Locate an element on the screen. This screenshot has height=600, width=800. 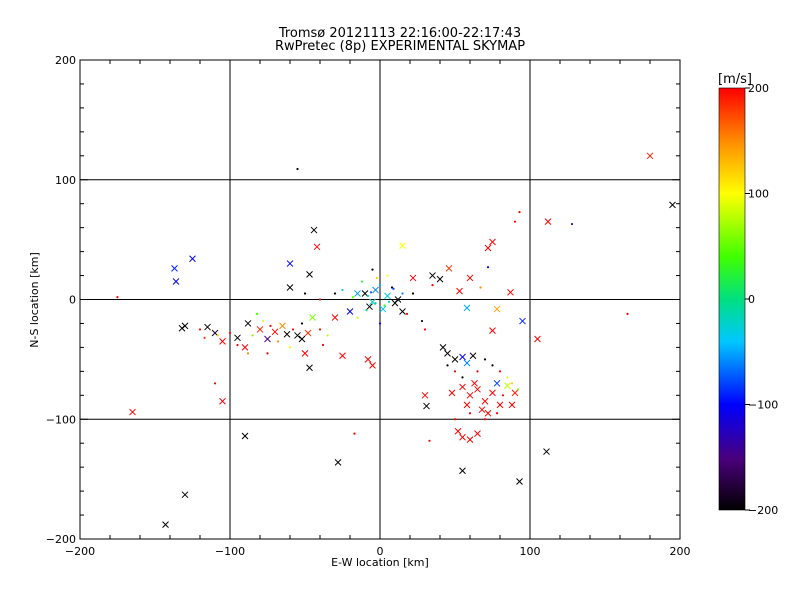
colorbar-tick-label: 0 is located at coordinates (751, 299).